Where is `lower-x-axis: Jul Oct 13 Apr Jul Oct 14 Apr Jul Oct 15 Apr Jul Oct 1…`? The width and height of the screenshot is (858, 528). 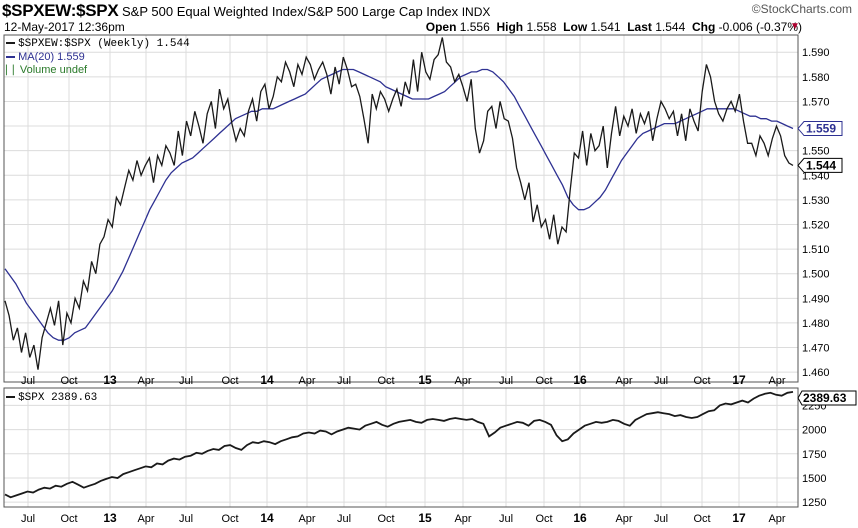 lower-x-axis: Jul Oct 13 Apr Jul Oct 14 Apr Jul Oct 15 Apr Jul Oct 1… is located at coordinates (403, 518).